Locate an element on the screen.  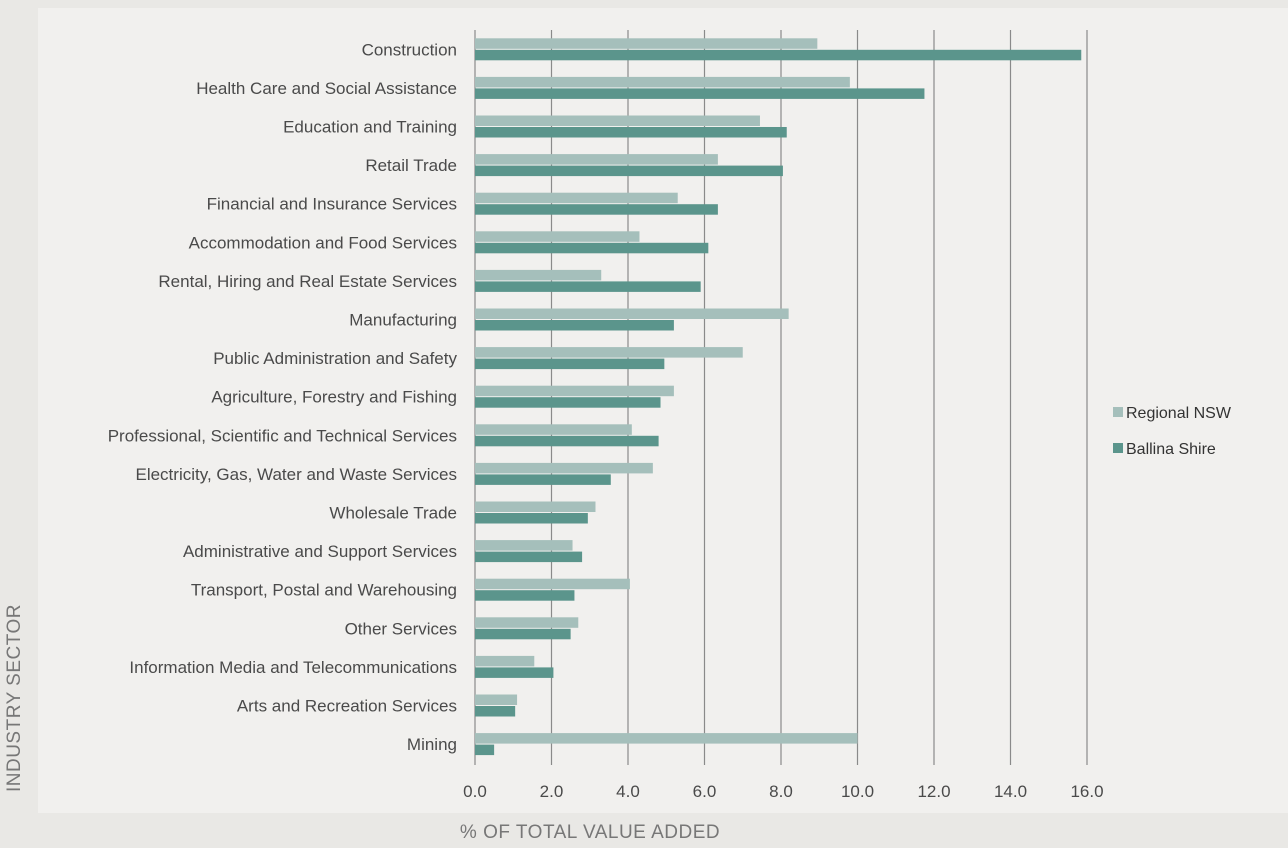
category-label: Other Services is located at coordinates (401, 628).